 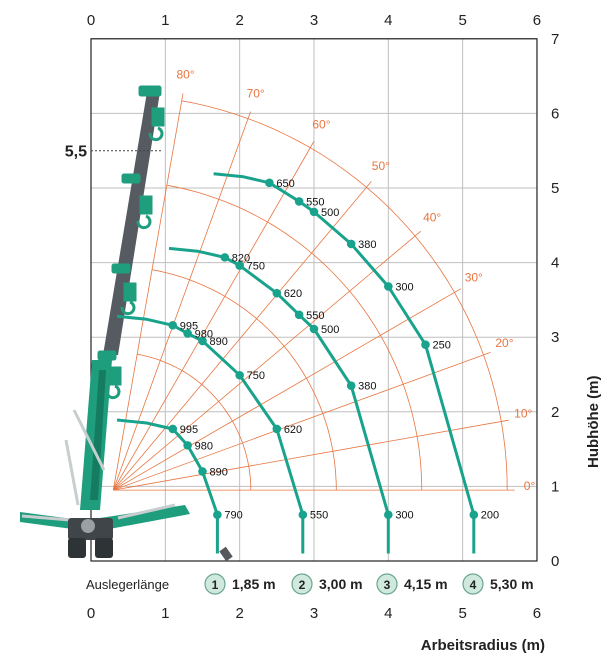 I want to click on load-label: 750, so click(x=256, y=376).